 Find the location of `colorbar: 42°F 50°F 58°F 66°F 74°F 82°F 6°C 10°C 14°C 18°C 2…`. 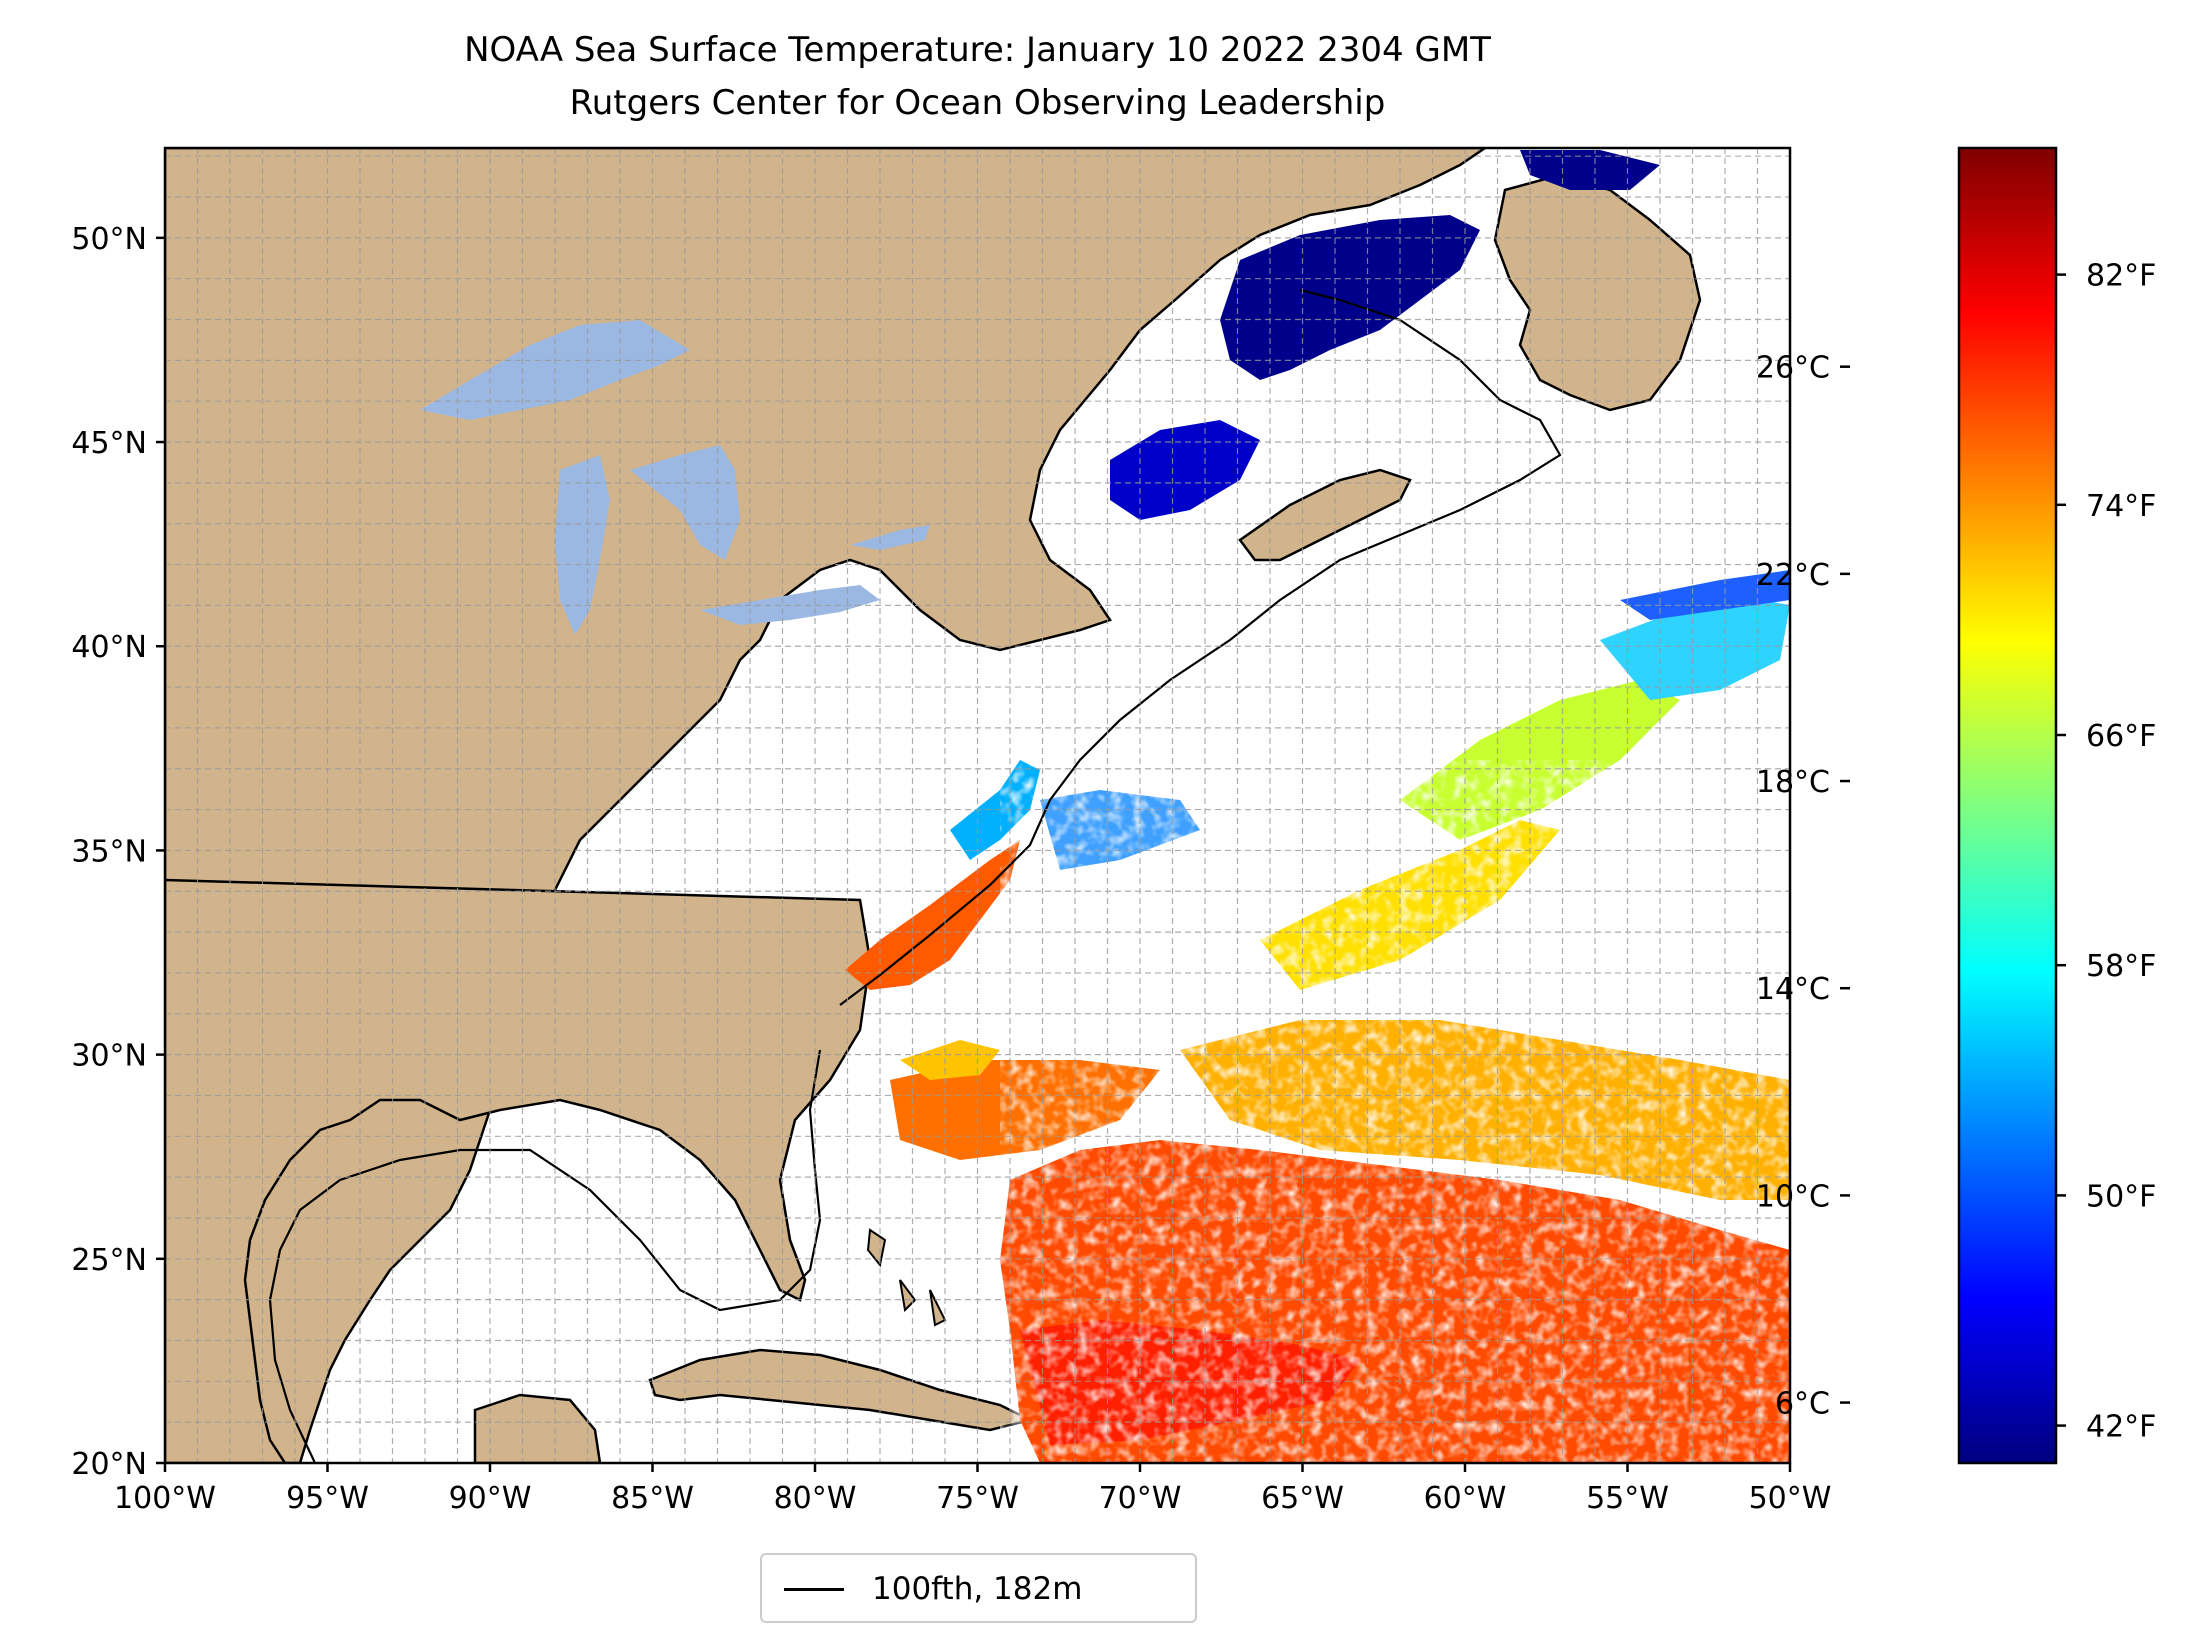

colorbar: 42°F 50°F 58°F 66°F 74°F 82°F 6°C 10°C 14°C 18°C 2… is located at coordinates (1956, 805).